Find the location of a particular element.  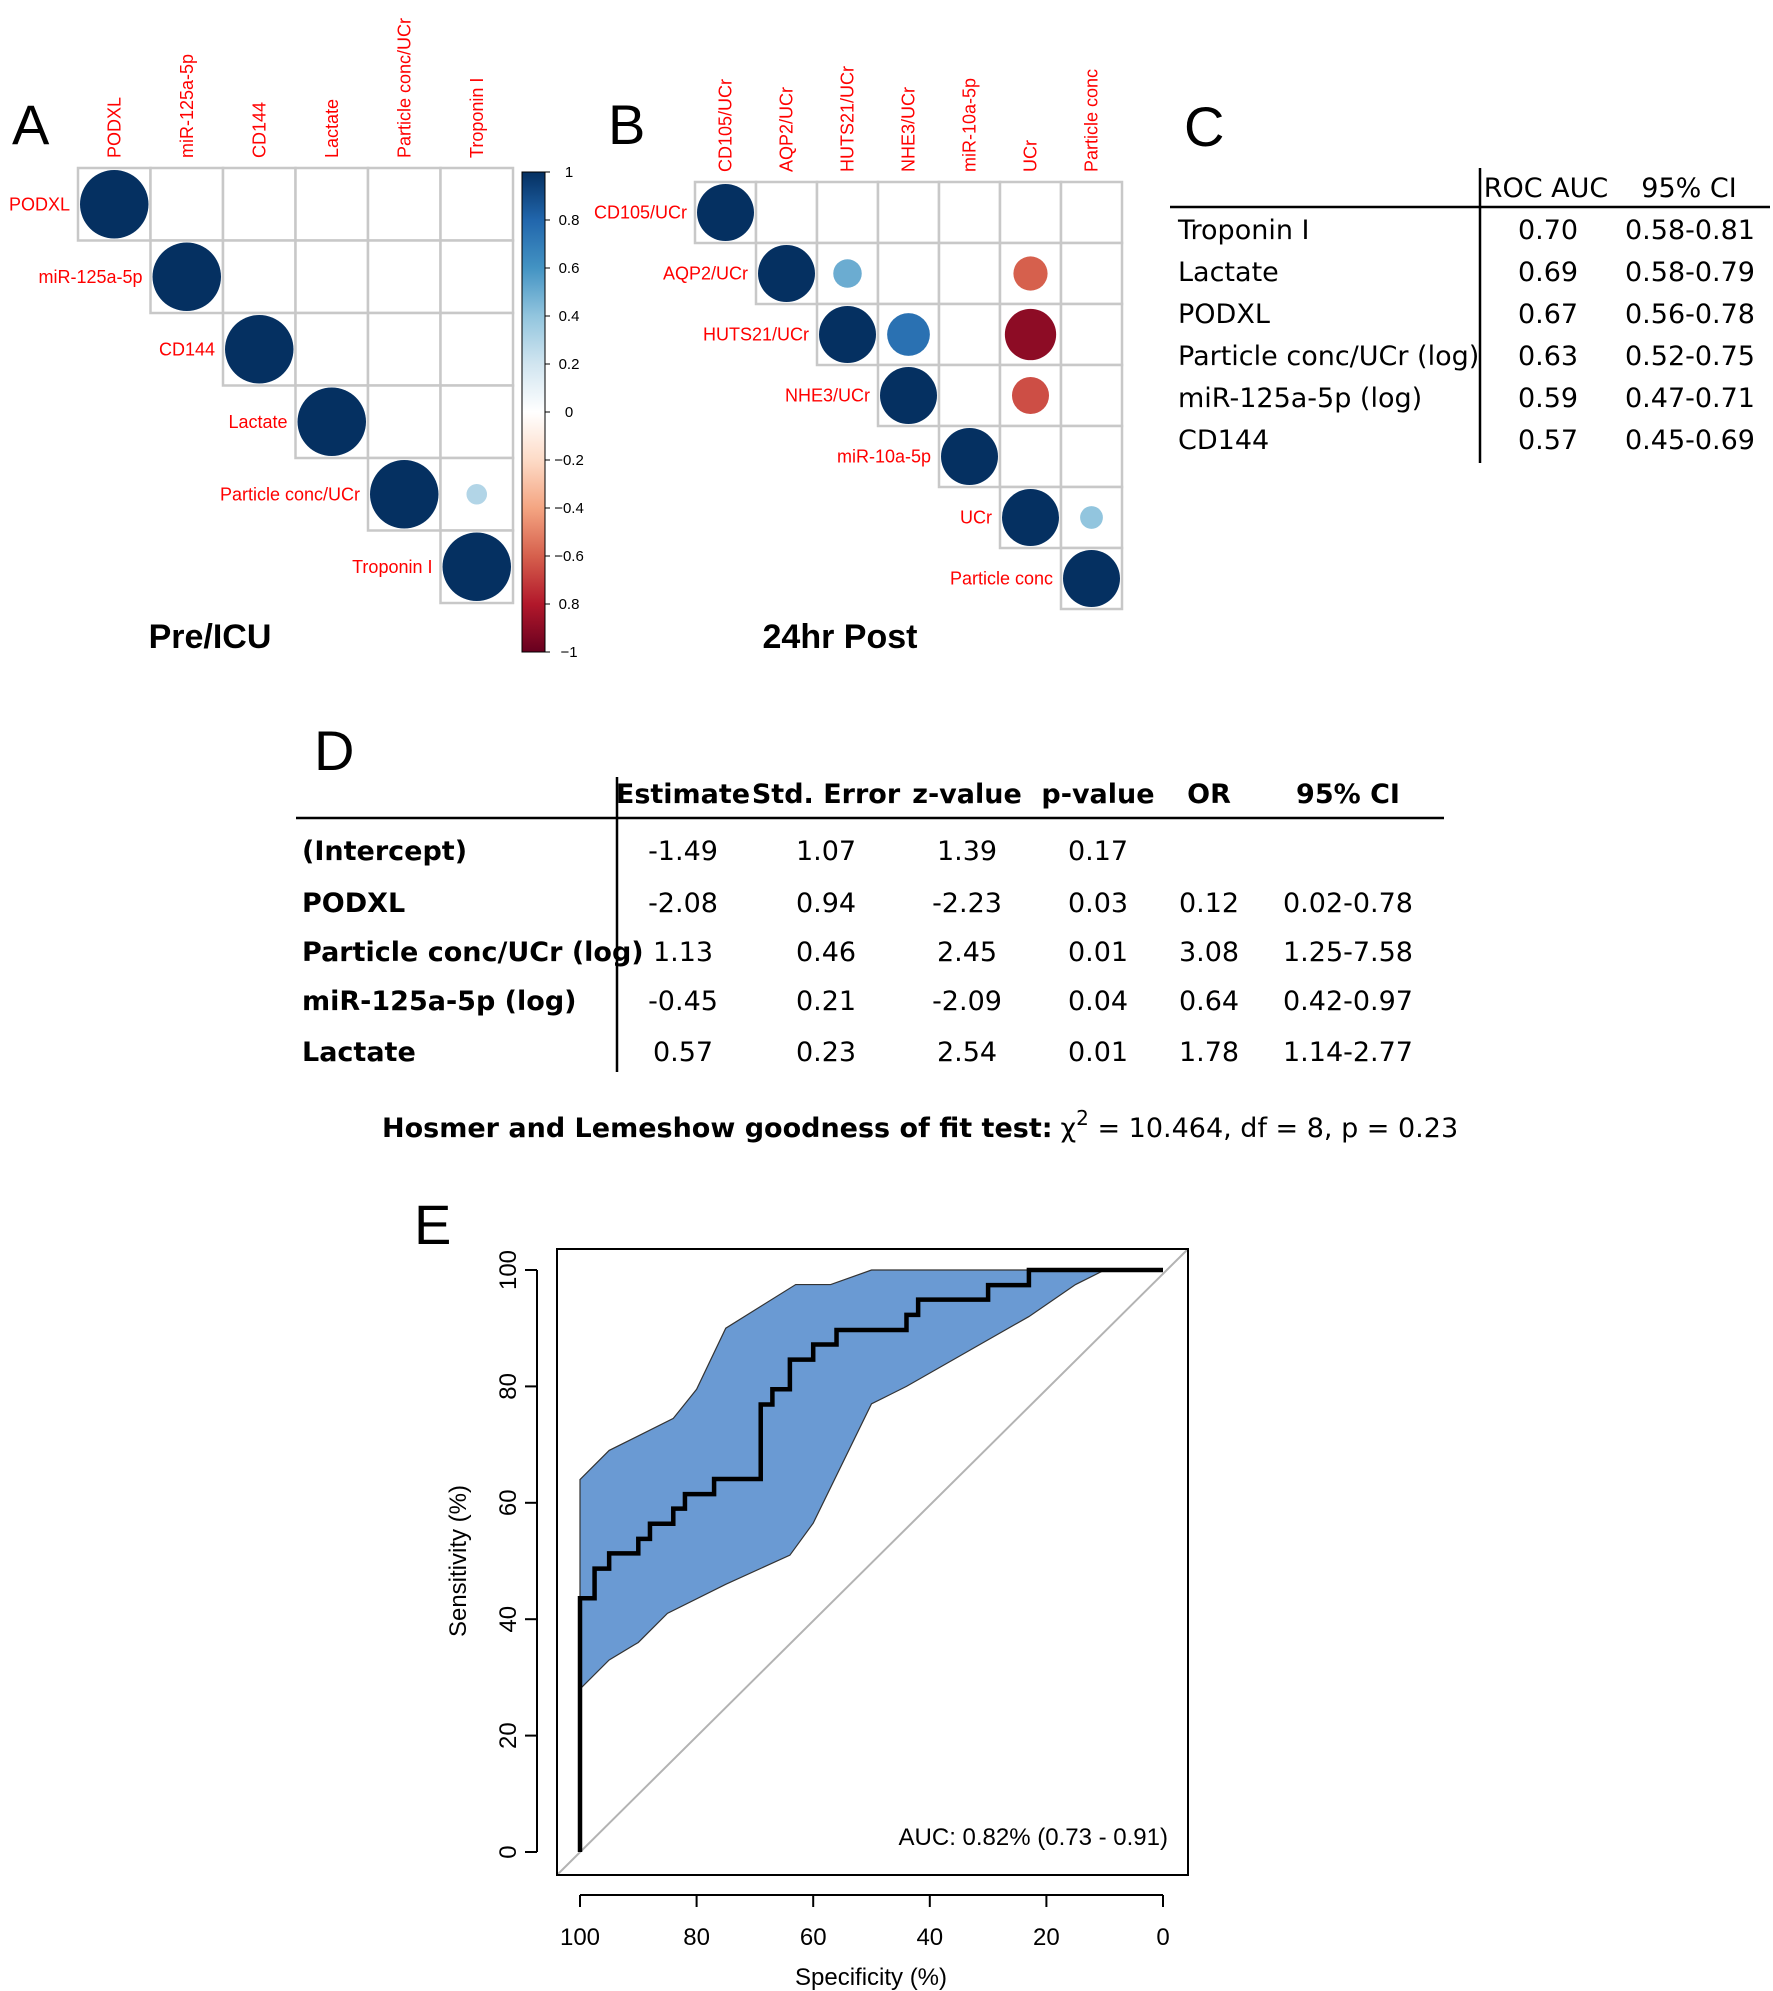

table-d-cell: -2.08 is located at coordinates (683, 903).